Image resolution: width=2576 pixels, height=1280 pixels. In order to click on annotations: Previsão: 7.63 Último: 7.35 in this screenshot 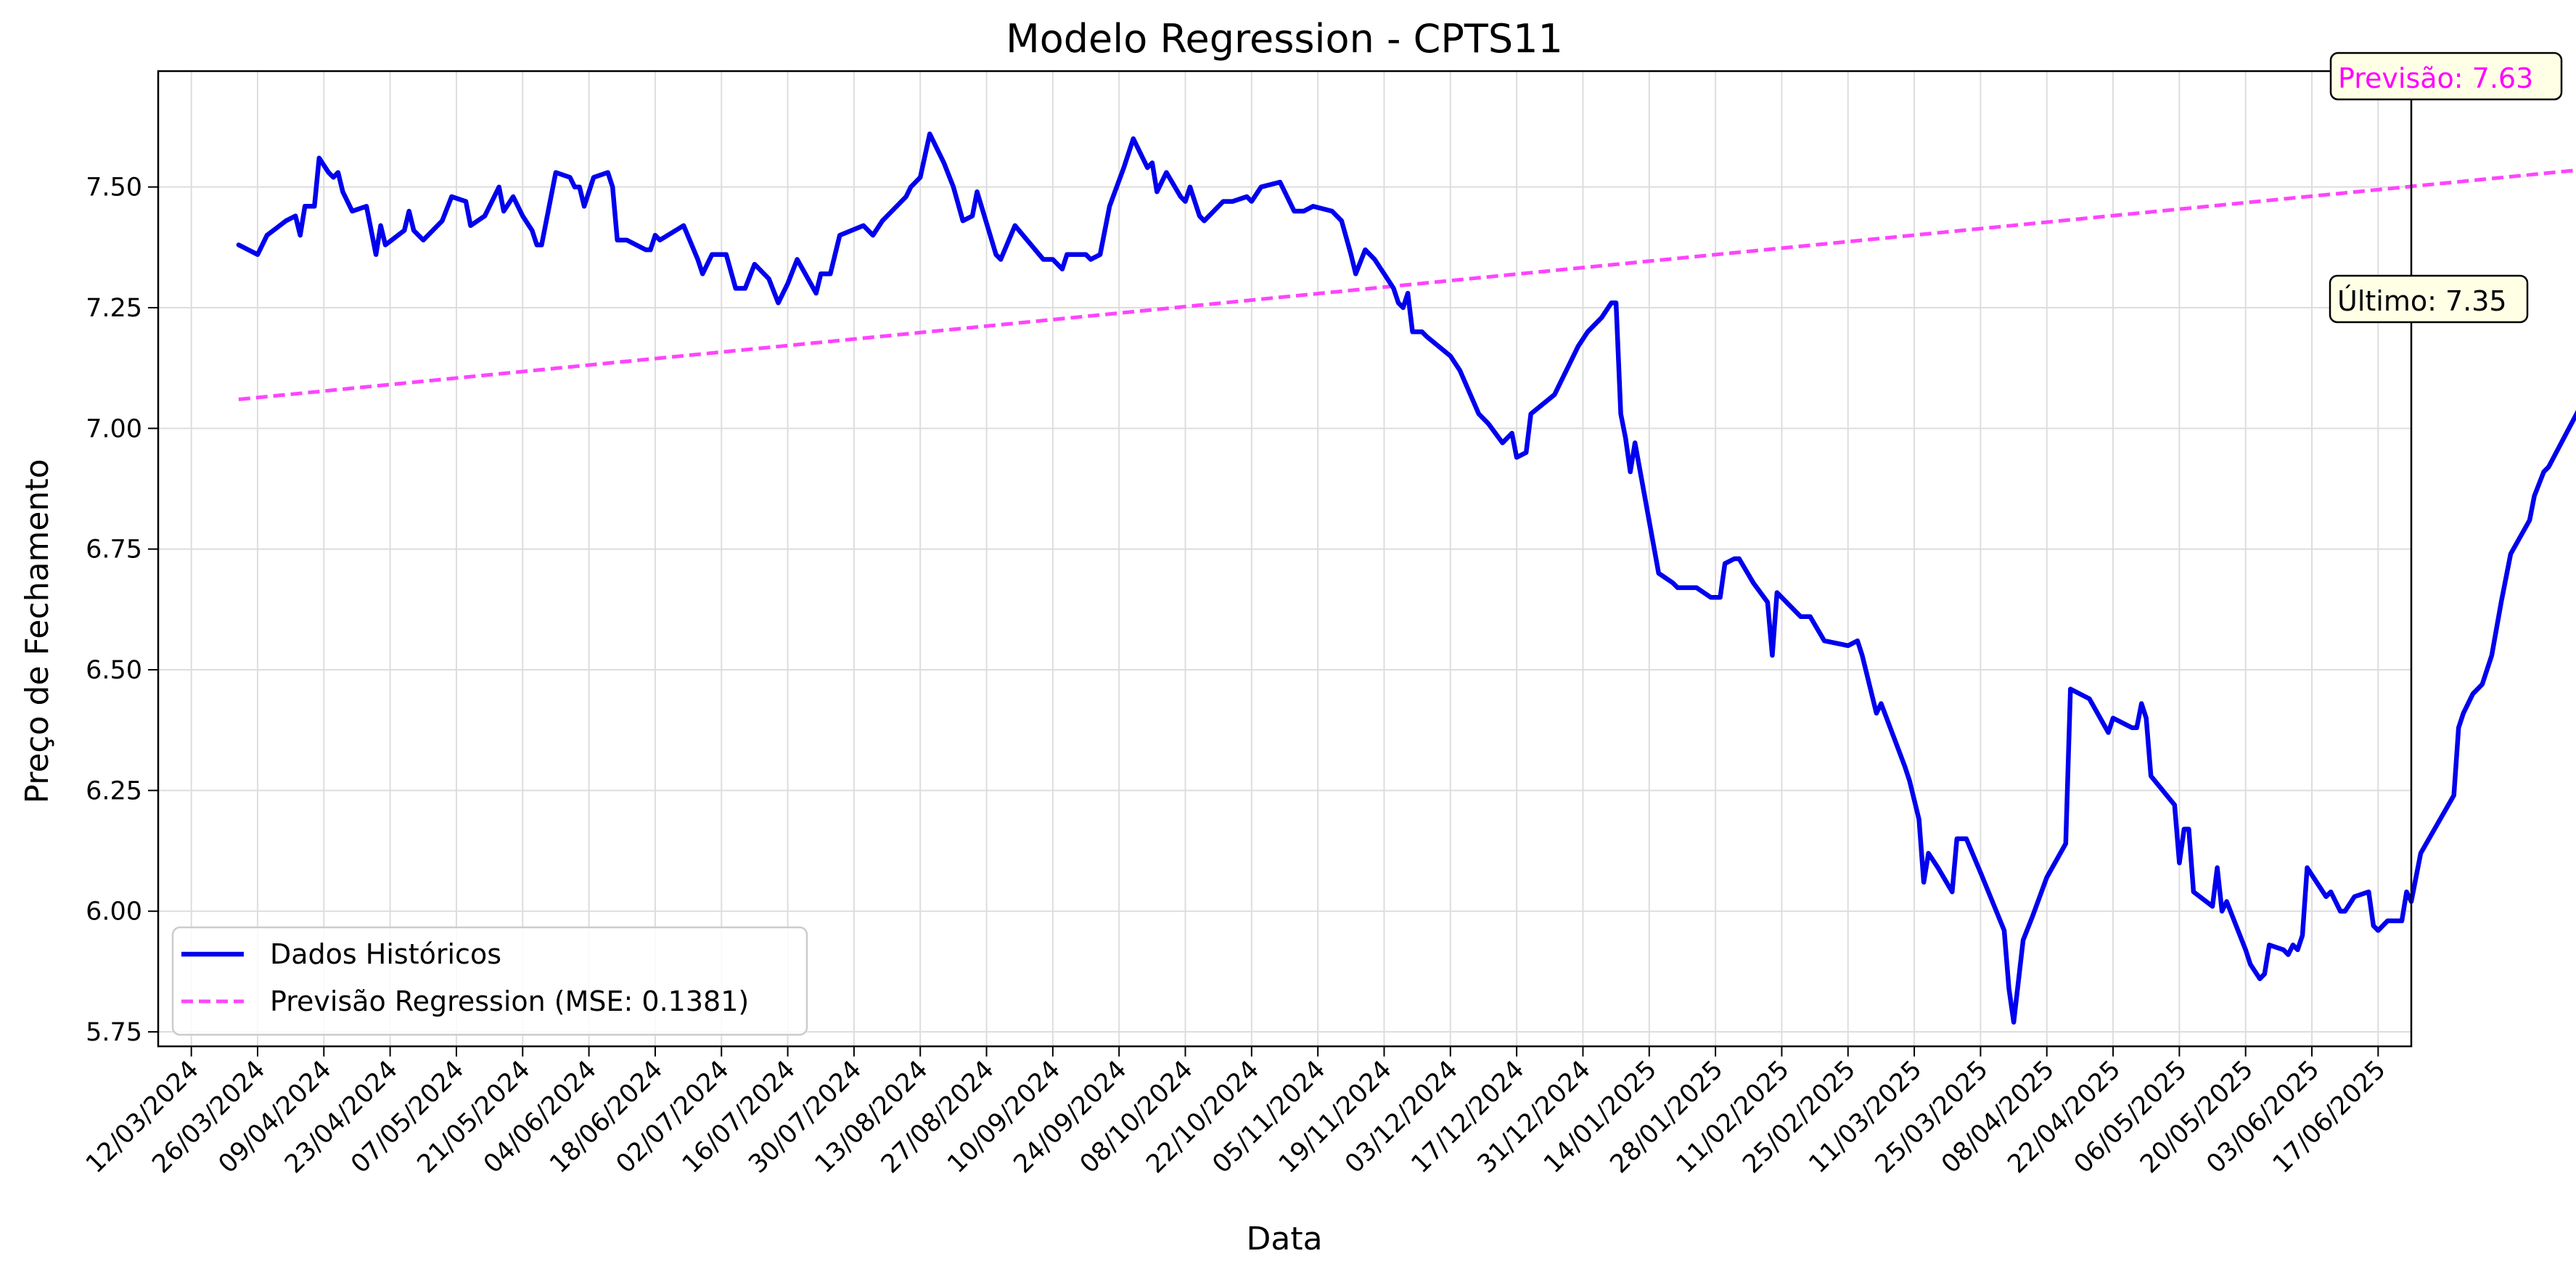, I will do `click(2446, 188)`.